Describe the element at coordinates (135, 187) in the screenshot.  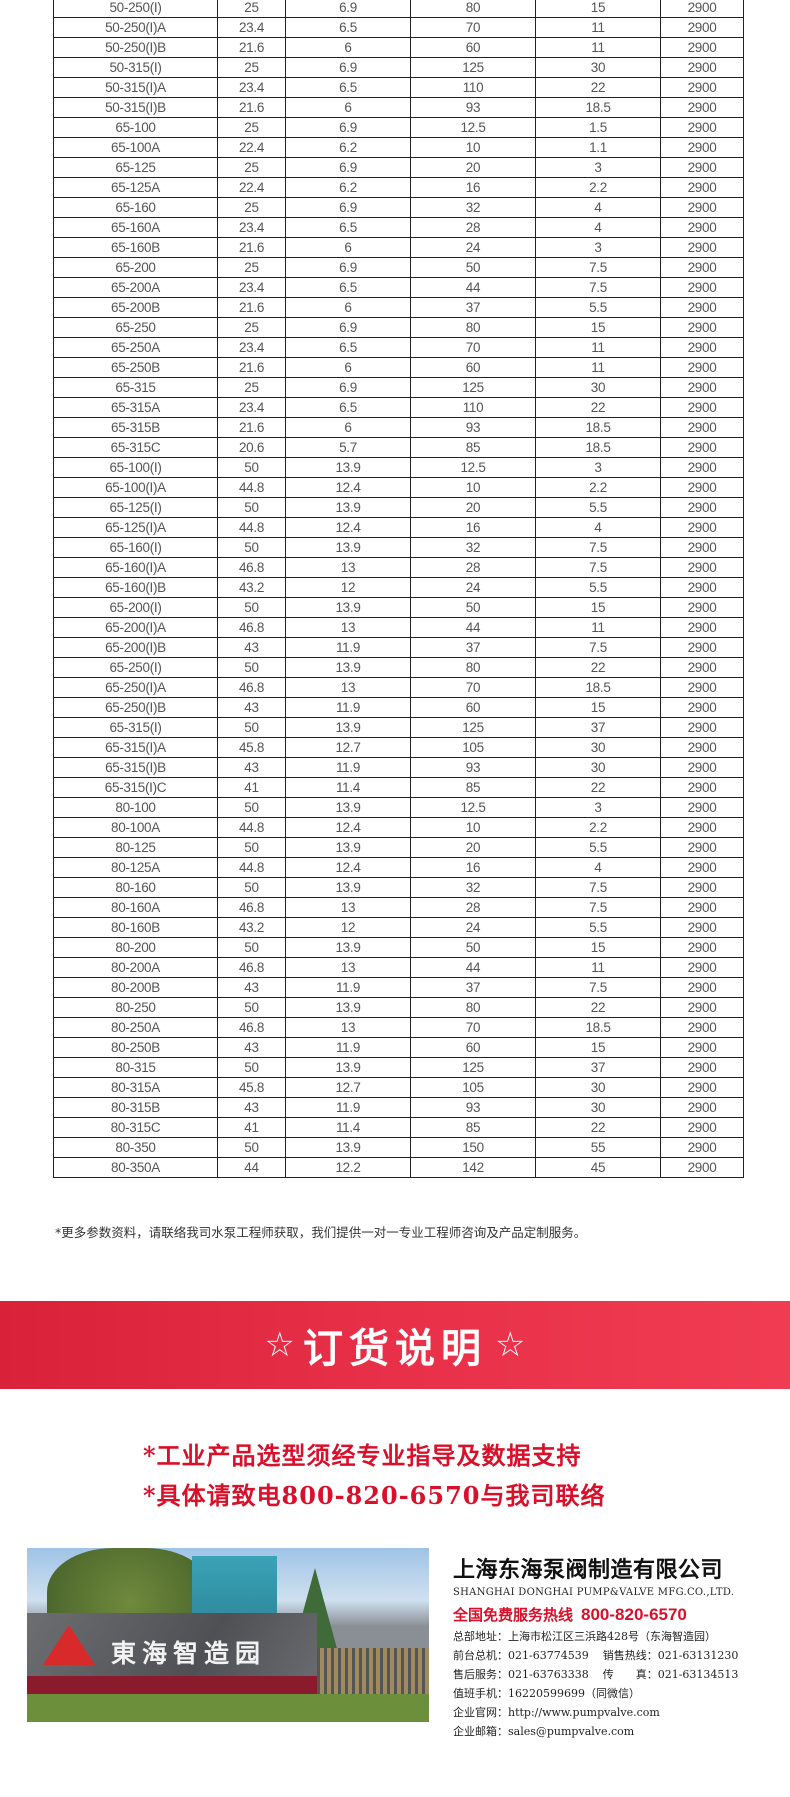
I see `table-cell: 65-125A` at that location.